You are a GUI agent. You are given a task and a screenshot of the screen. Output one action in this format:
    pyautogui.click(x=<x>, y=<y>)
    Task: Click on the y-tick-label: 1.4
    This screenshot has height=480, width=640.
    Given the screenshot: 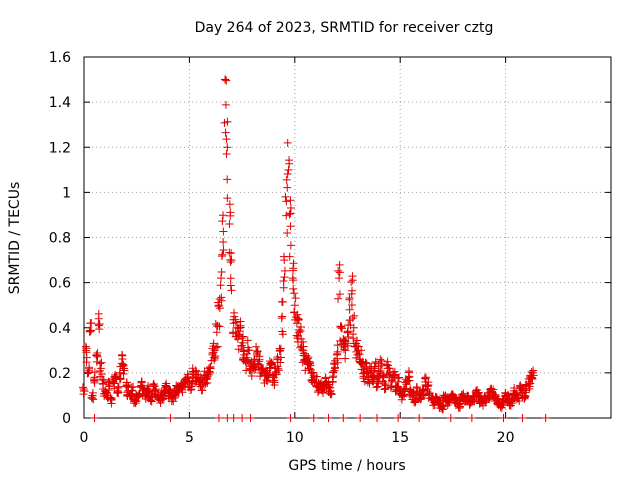 What is the action you would take?
    pyautogui.click(x=60, y=103)
    